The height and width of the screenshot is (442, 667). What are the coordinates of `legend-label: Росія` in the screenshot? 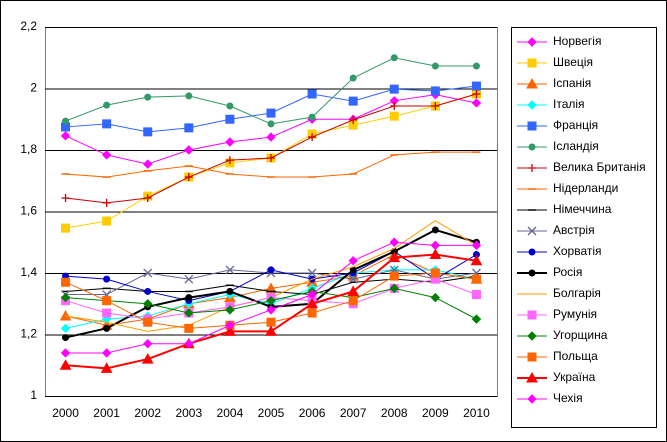 It's located at (567, 272).